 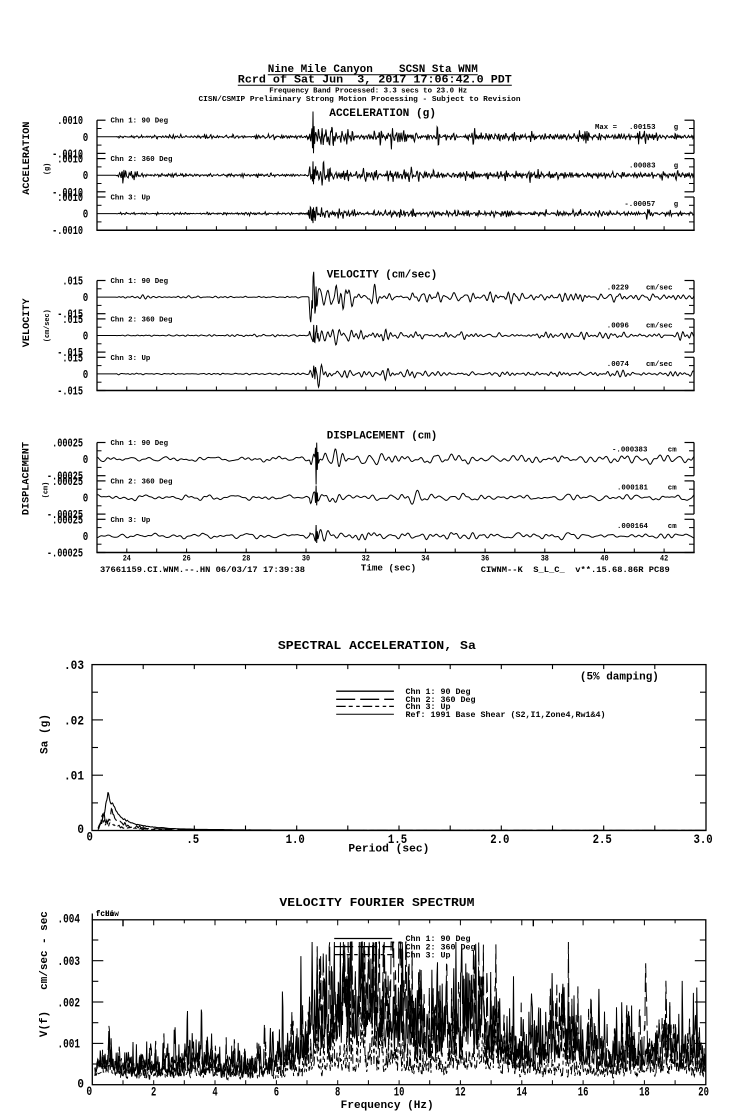 What do you see at coordinates (583, 1093) in the screenshot?
I see `svg-text: 16` at bounding box center [583, 1093].